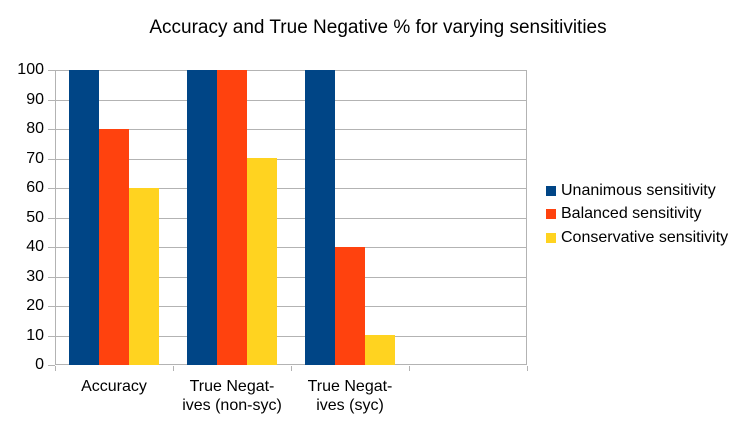 This screenshot has height=425, width=756. I want to click on bar-balanced-sensitivity-cat0, so click(114, 247).